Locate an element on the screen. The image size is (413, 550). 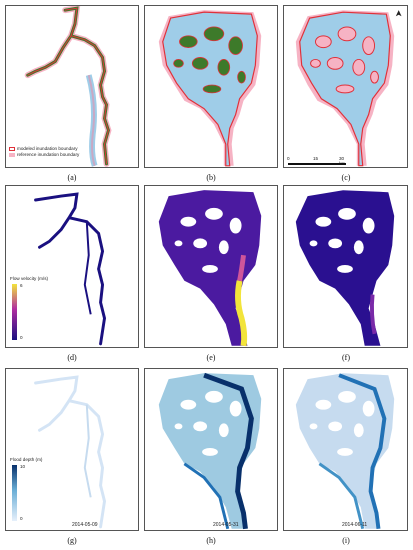
velocity-legend-max: 6 is located at coordinates (21, 285).